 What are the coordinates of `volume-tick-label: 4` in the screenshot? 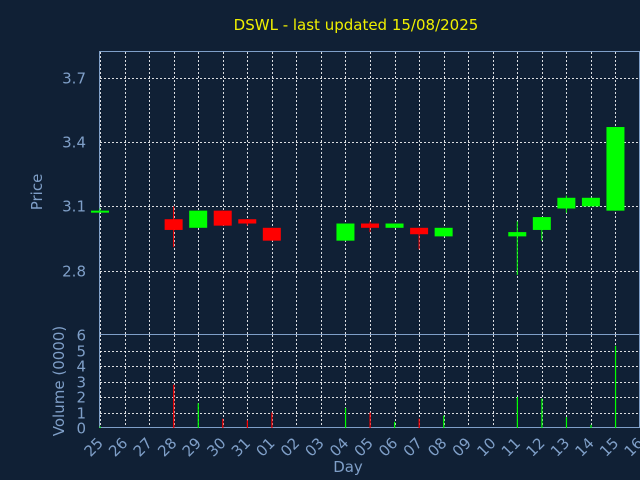 It's located at (81, 367).